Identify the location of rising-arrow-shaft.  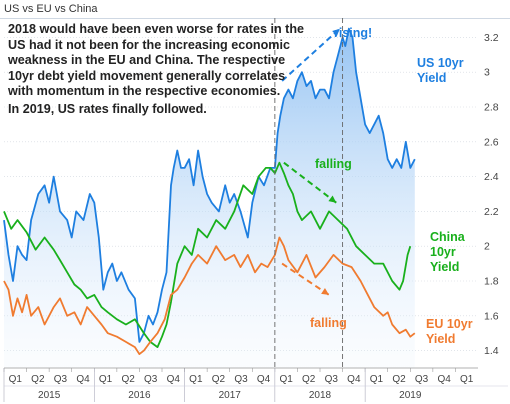
(311, 54).